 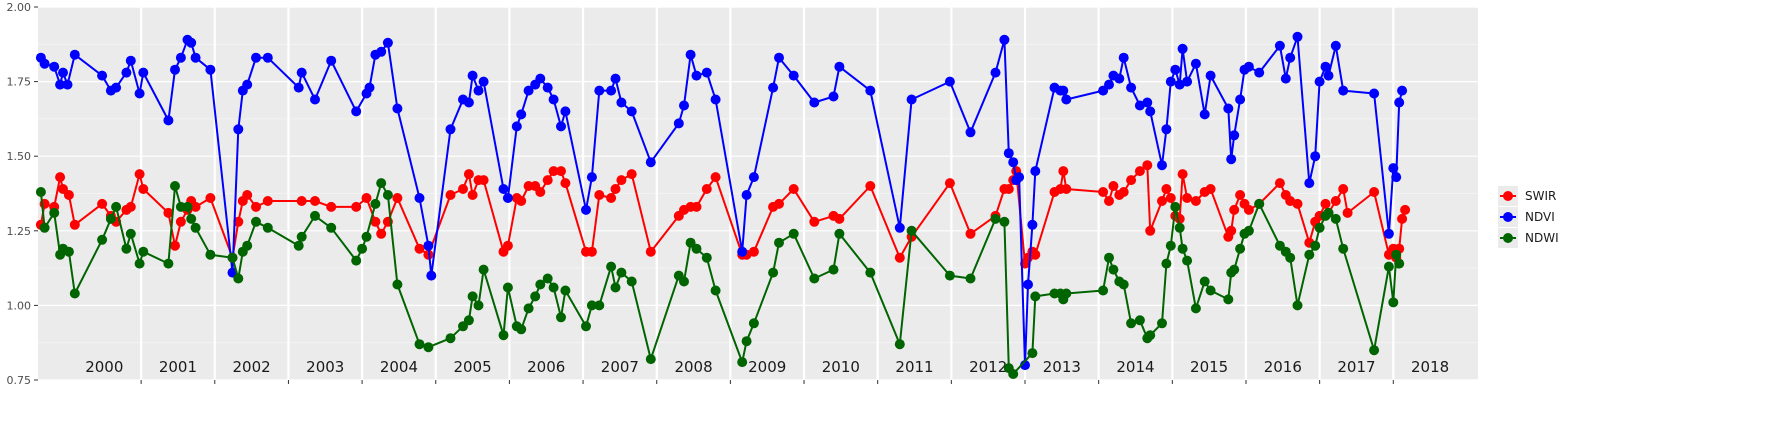 What do you see at coordinates (1542, 238) in the screenshot?
I see `legend-label: NDWI` at bounding box center [1542, 238].